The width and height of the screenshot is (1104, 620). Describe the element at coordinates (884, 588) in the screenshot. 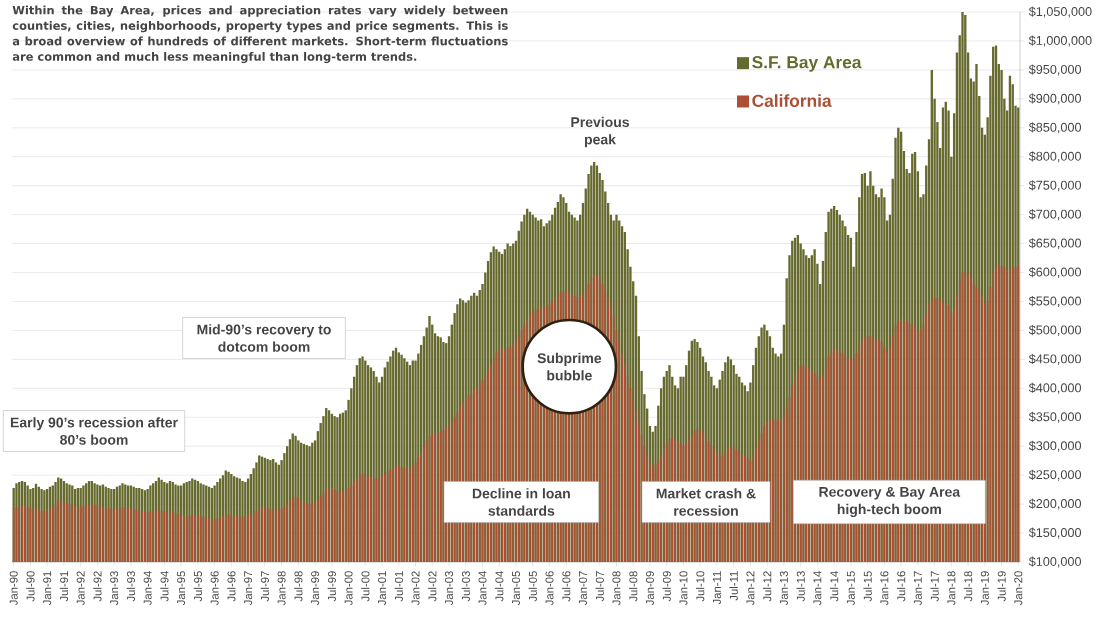

I see `x-tick-label: Jan-16` at that location.